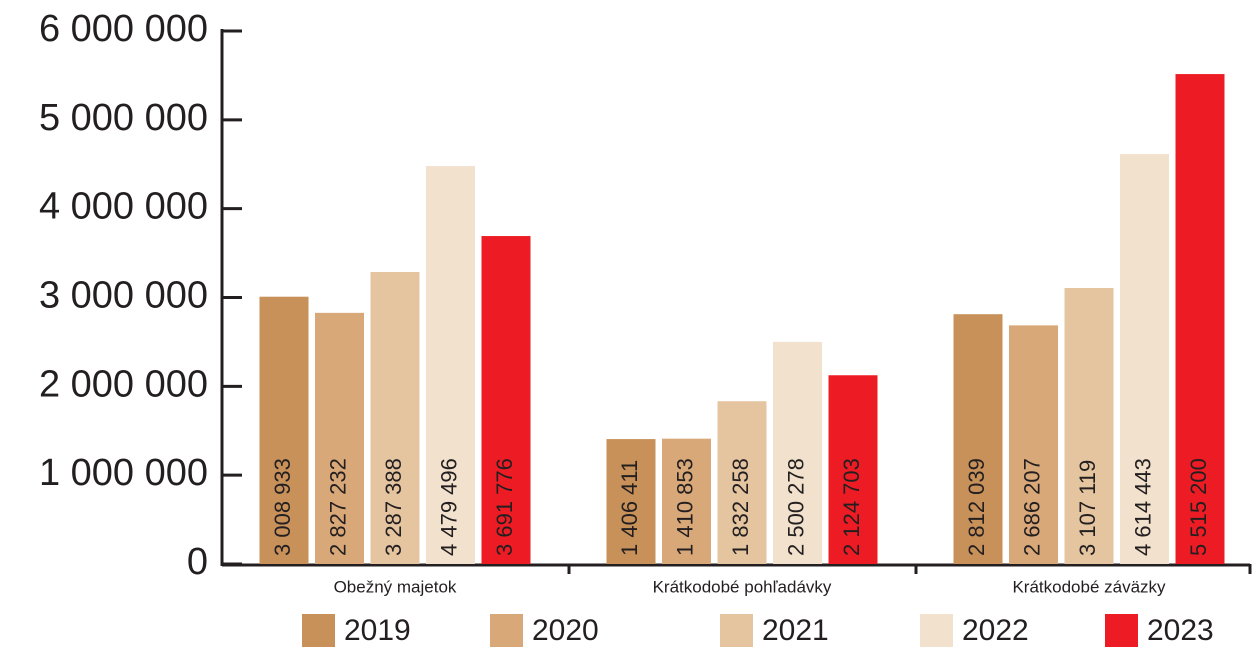 This screenshot has width=1258, height=648. I want to click on value-label: 3 008 933, so click(282, 507).